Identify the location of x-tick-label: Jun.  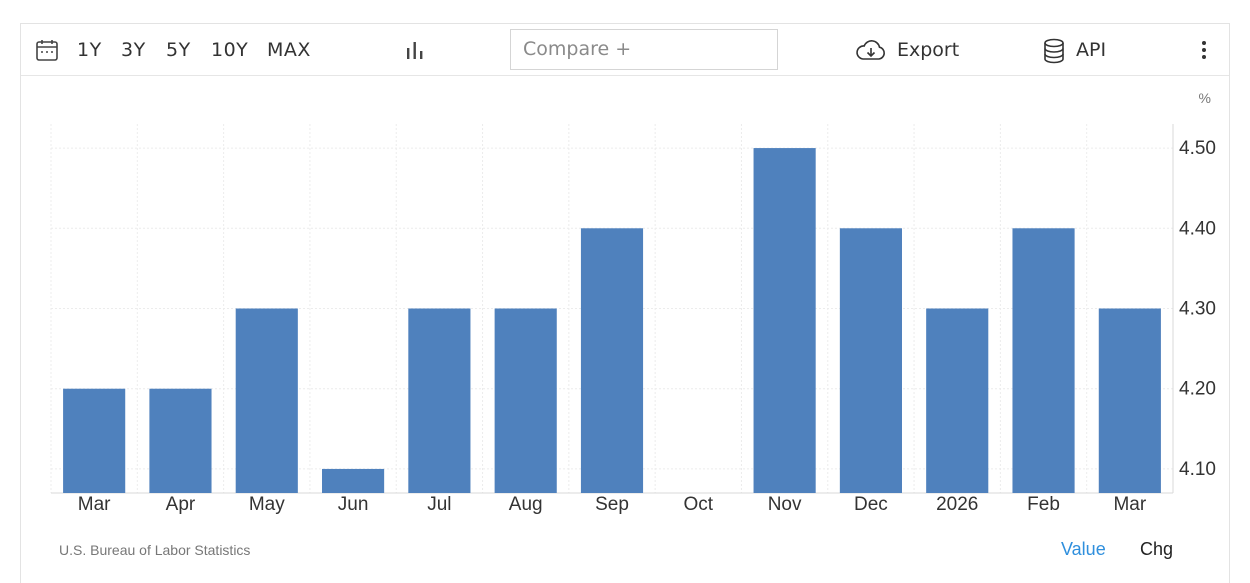
(353, 504).